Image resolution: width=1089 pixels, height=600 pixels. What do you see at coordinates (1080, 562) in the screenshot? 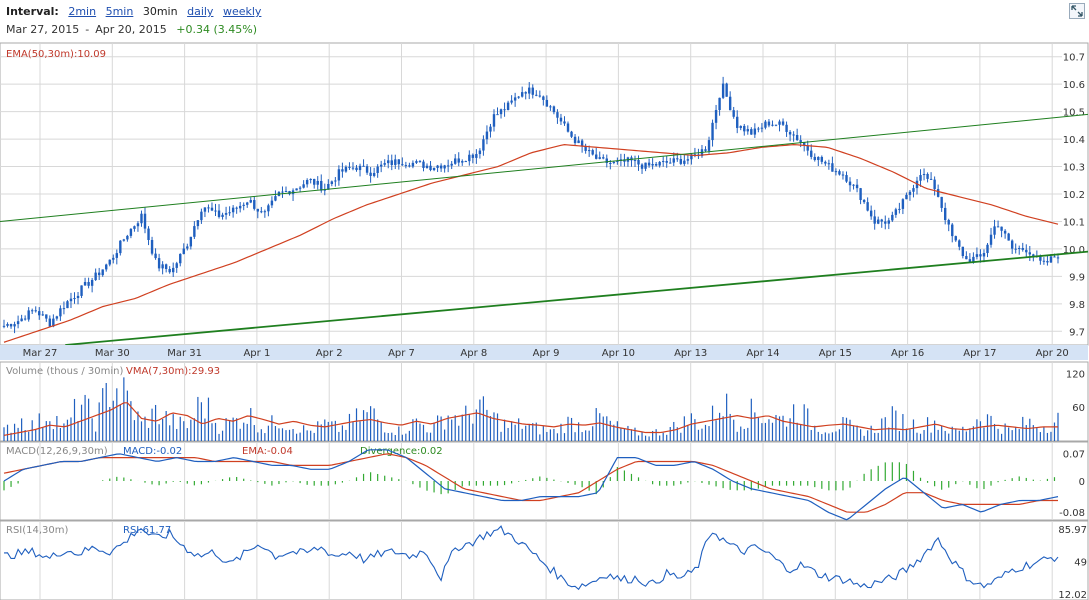
I see `rsi-ytick-label: 49` at bounding box center [1080, 562].